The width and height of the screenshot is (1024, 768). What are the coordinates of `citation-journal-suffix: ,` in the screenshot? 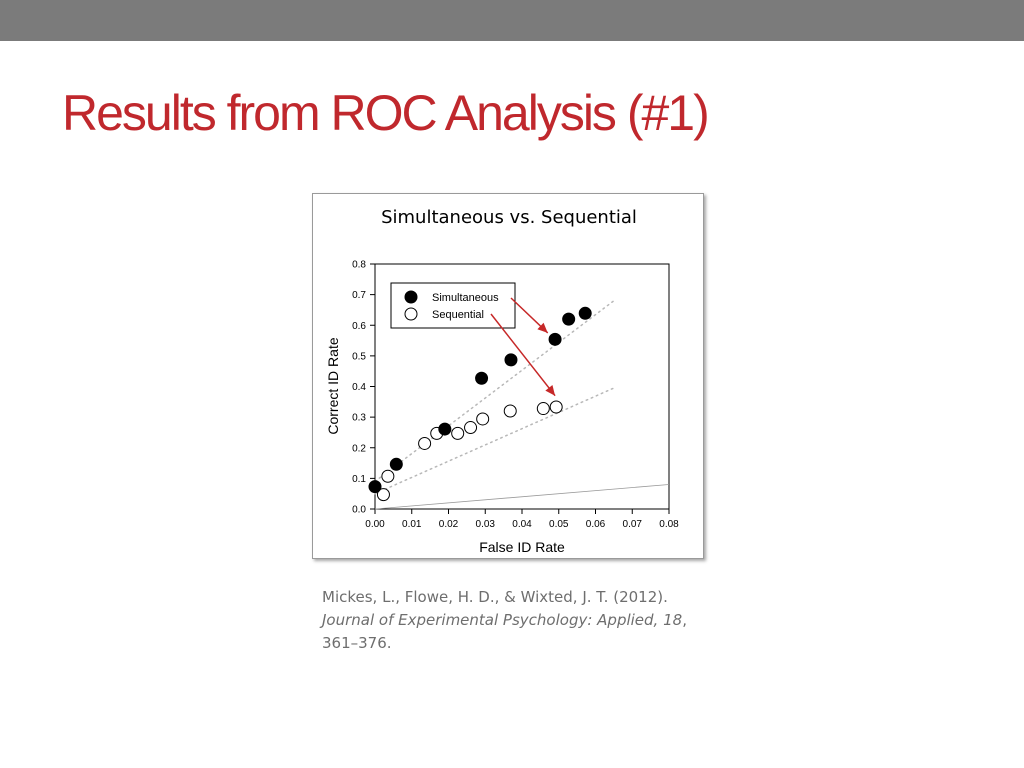 It's located at (684, 620).